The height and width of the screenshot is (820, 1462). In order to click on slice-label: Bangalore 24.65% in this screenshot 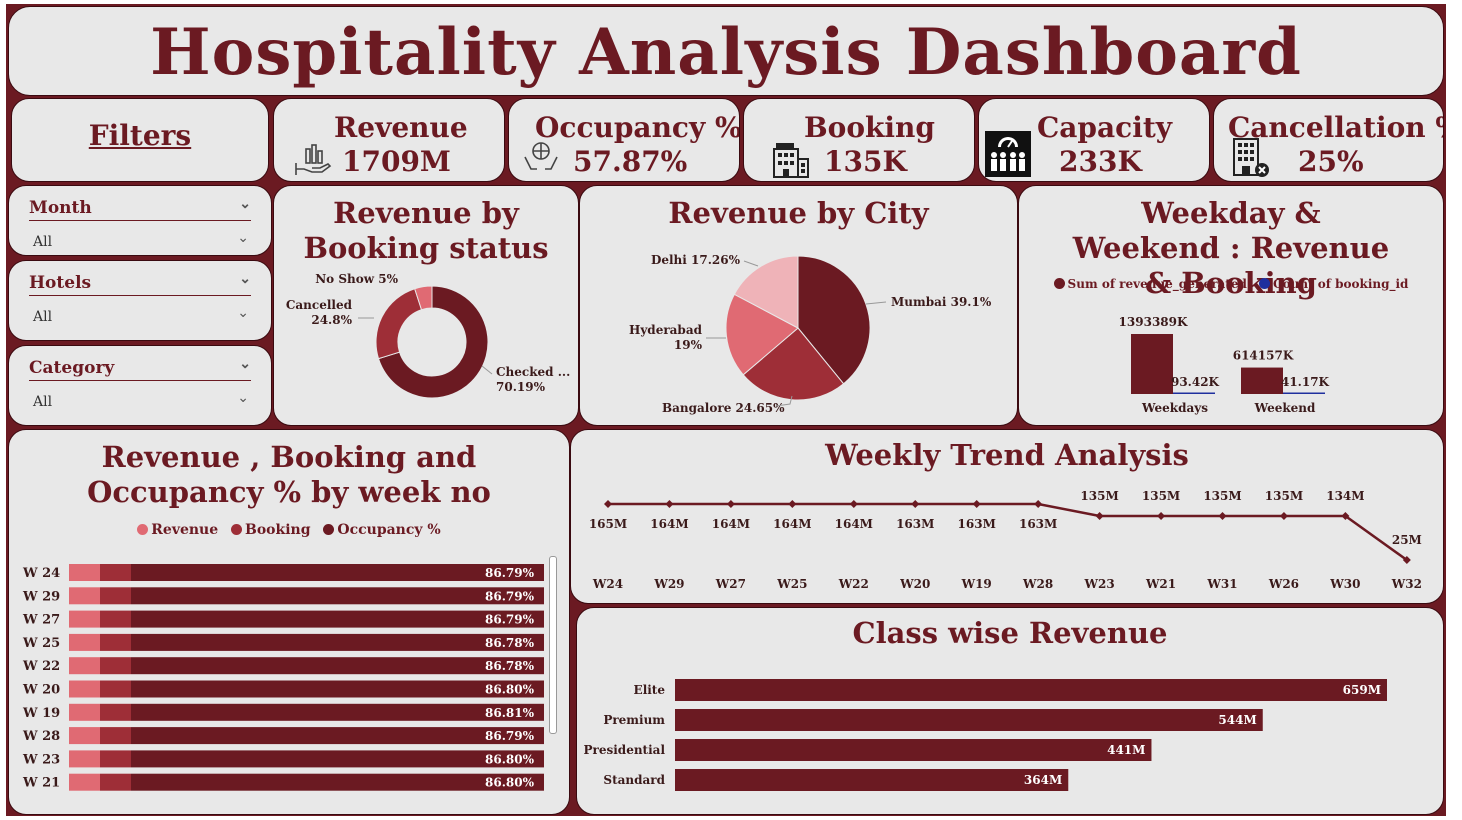, I will do `click(723, 408)`.